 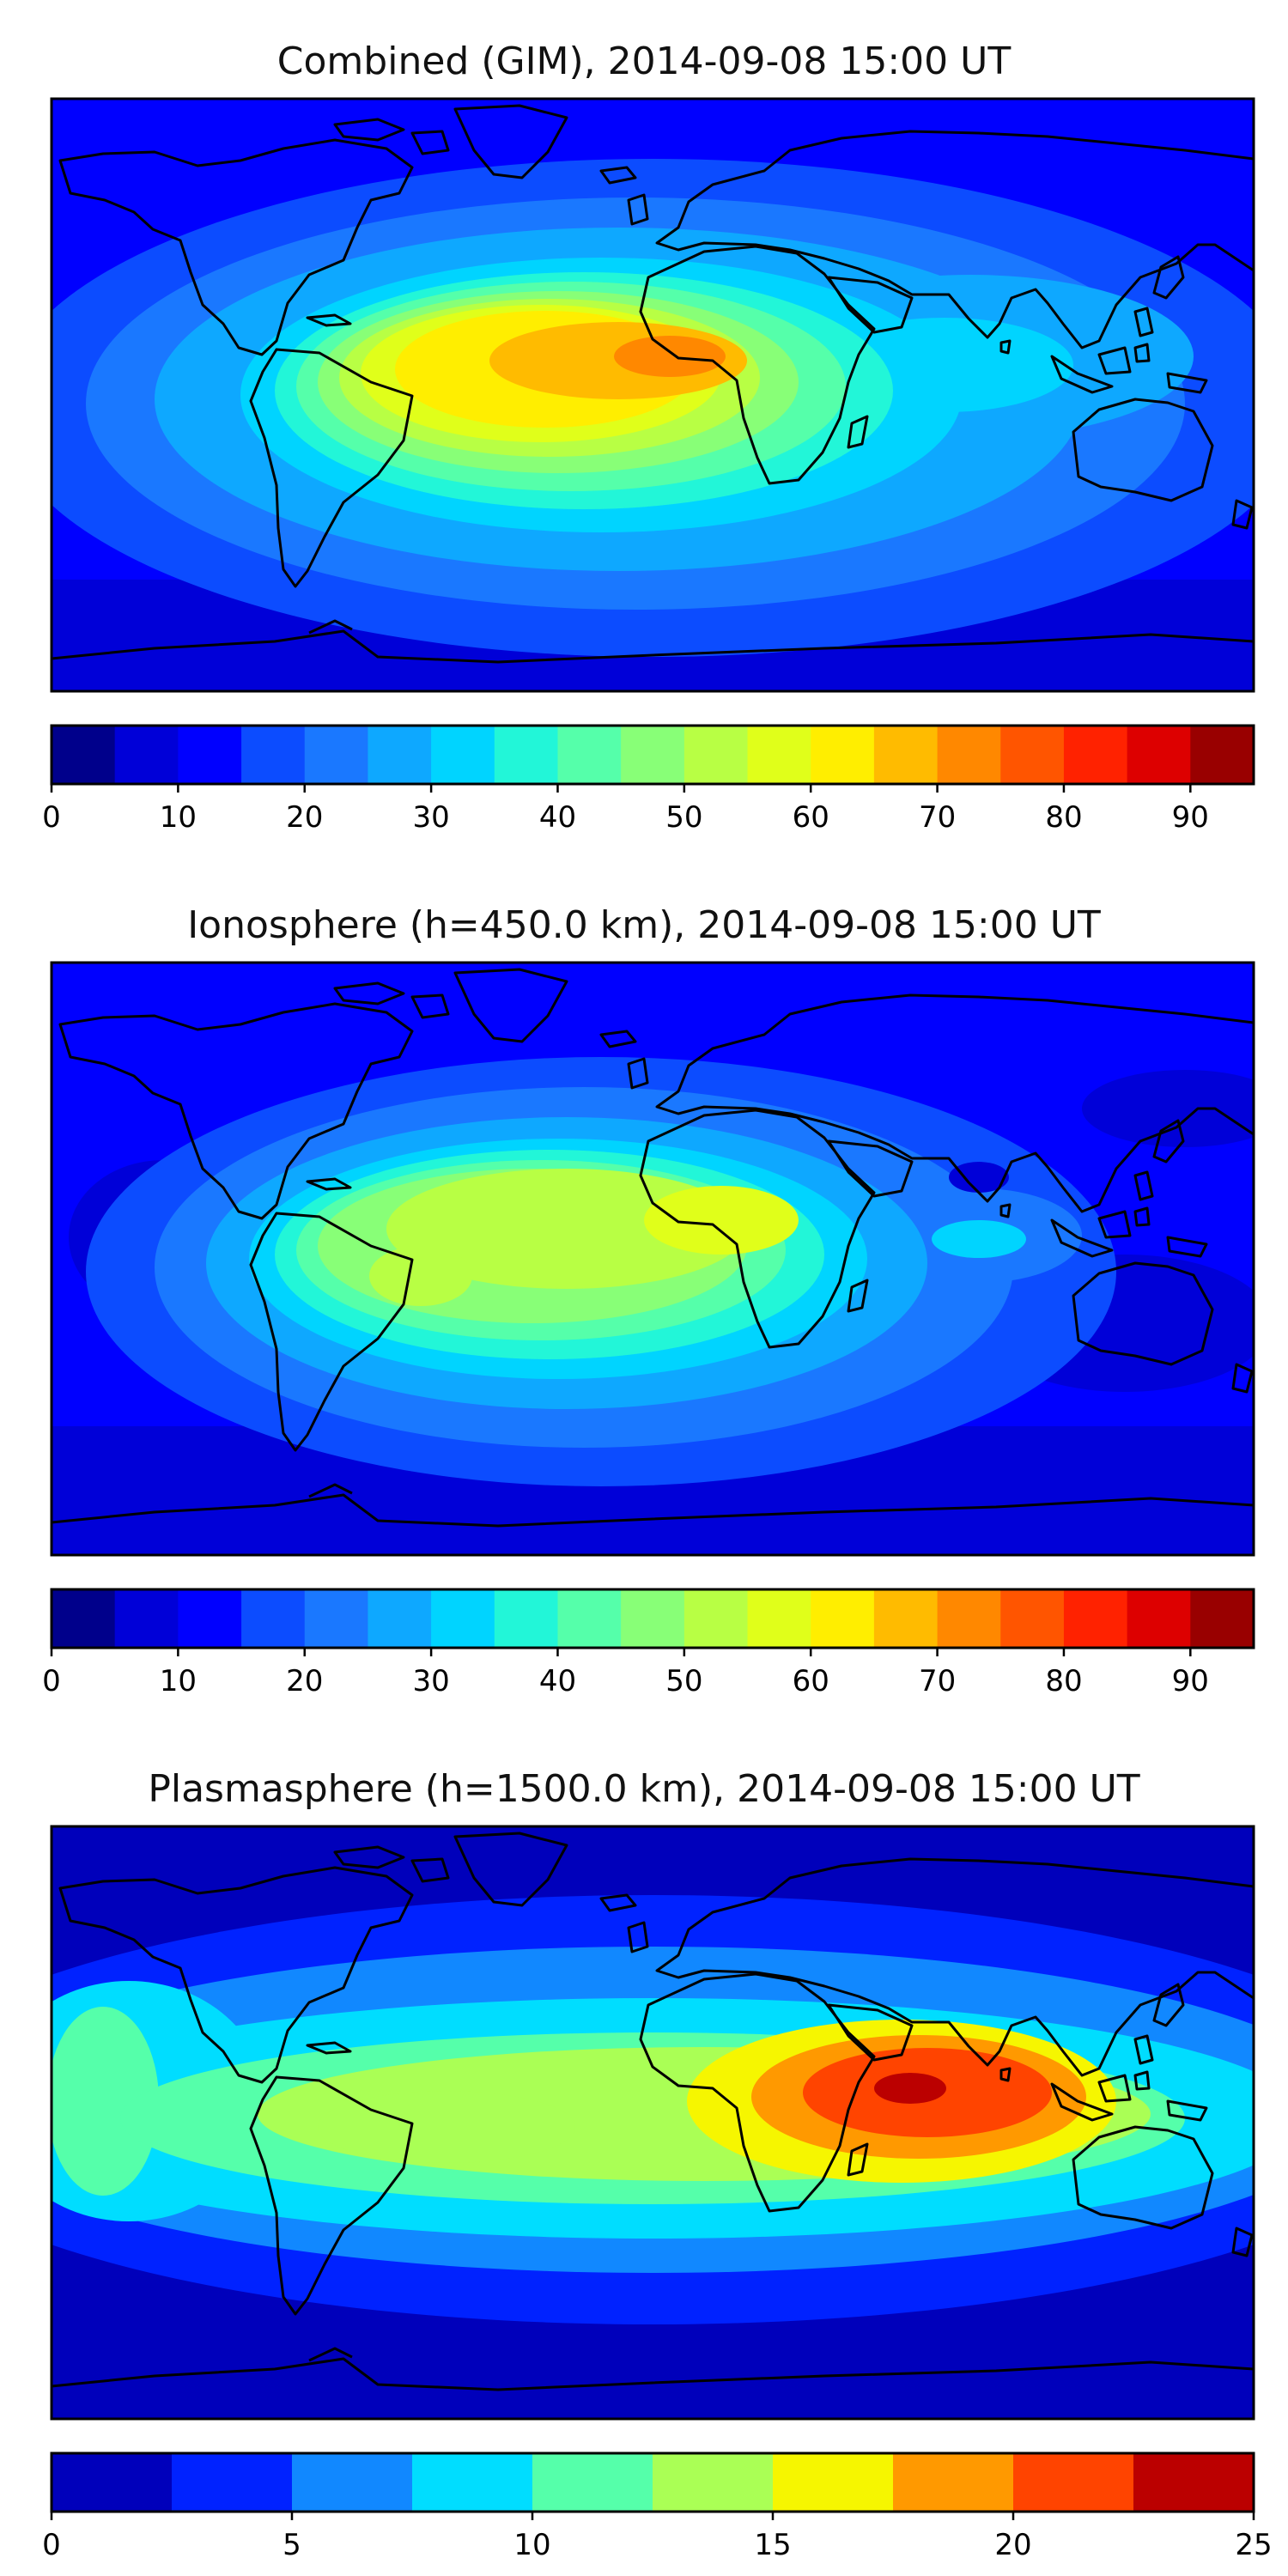 What do you see at coordinates (292, 2545) in the screenshot?
I see `colorbar-tick-label: 5` at bounding box center [292, 2545].